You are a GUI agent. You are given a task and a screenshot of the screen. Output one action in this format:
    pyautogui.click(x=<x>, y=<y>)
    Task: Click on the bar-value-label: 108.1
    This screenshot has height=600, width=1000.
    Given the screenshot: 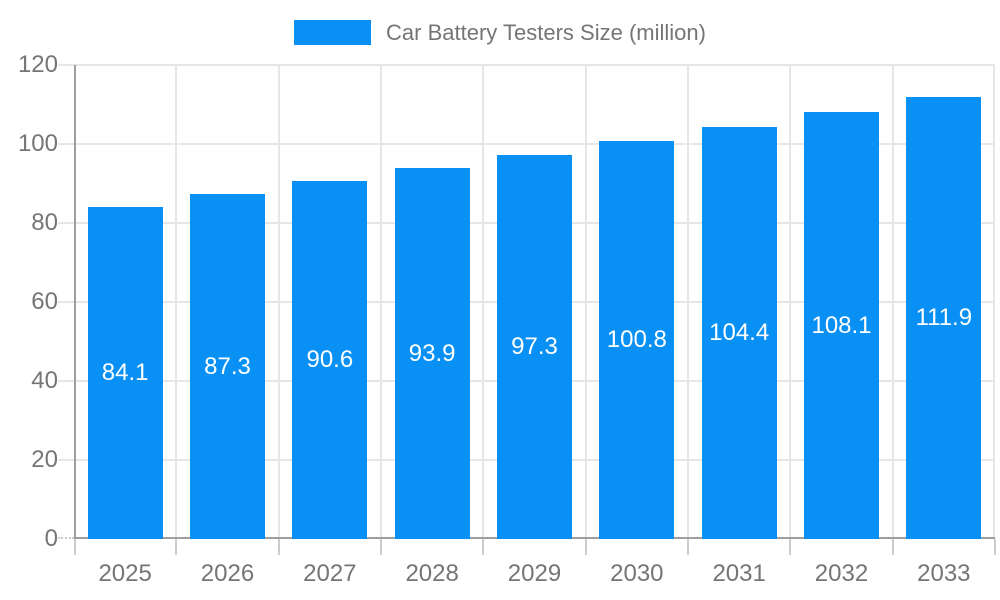 What is the action you would take?
    pyautogui.click(x=841, y=325)
    